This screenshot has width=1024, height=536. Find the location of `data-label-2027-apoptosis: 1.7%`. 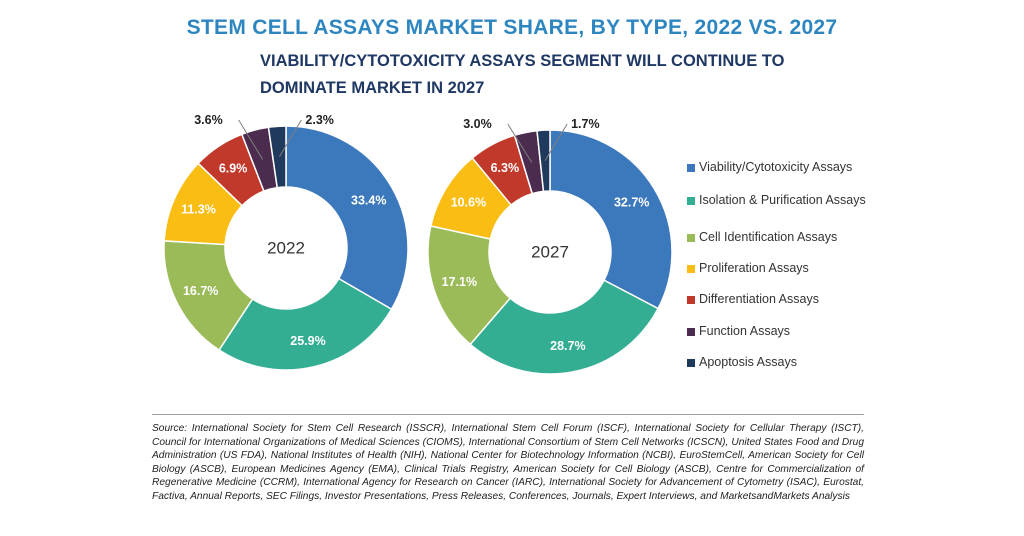

data-label-2027-apoptosis: 1.7% is located at coordinates (585, 124).